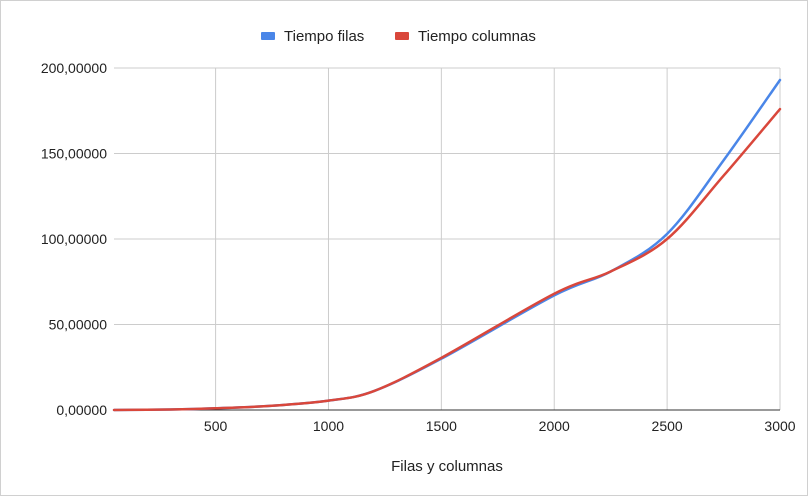 This screenshot has height=496, width=808. What do you see at coordinates (447, 466) in the screenshot?
I see `x-axis-title: Filas y columnas` at bounding box center [447, 466].